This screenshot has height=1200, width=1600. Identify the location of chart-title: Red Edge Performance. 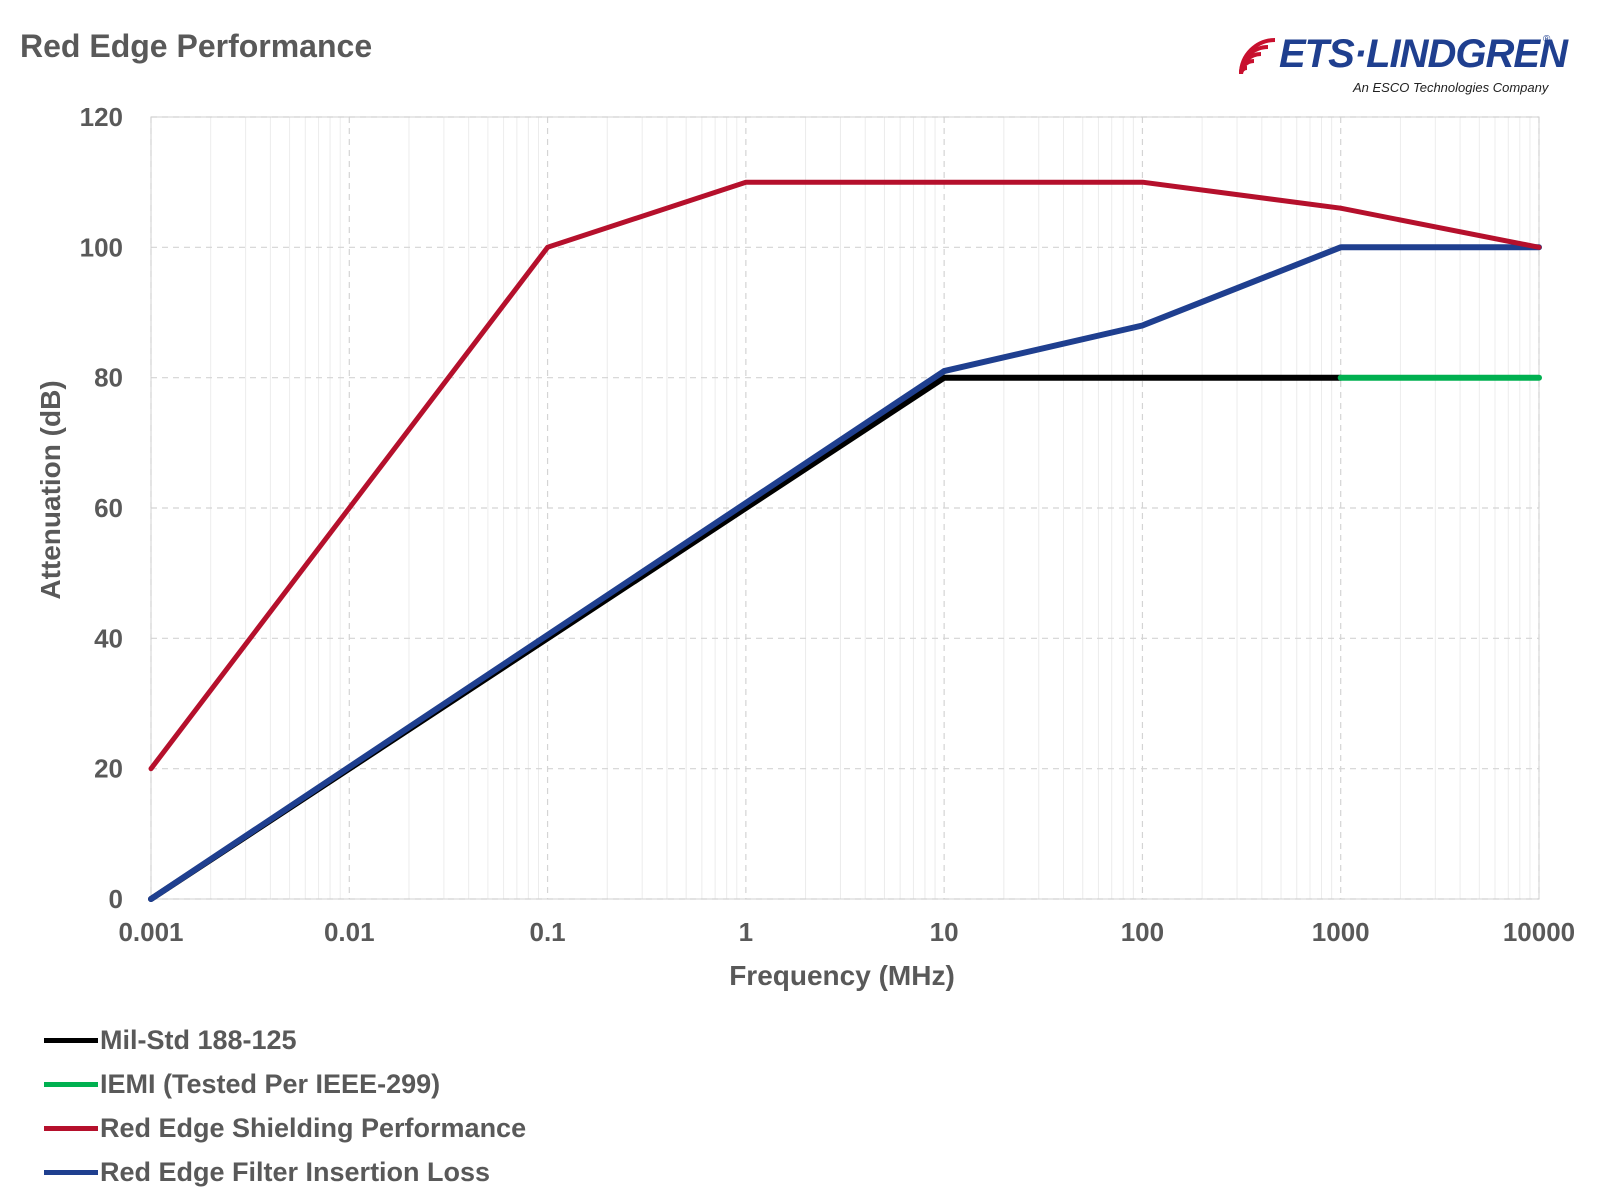
(196, 46).